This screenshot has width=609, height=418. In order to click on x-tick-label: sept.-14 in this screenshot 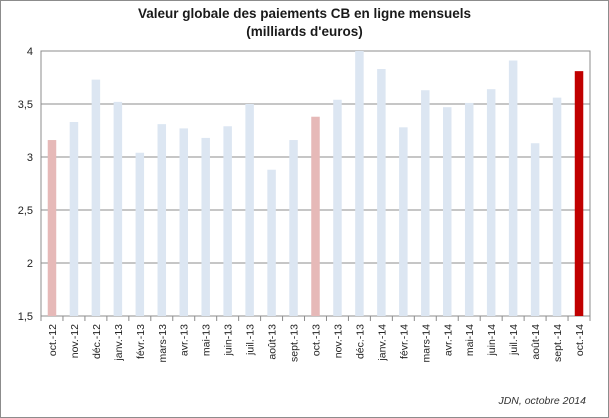, I will do `click(558, 343)`.